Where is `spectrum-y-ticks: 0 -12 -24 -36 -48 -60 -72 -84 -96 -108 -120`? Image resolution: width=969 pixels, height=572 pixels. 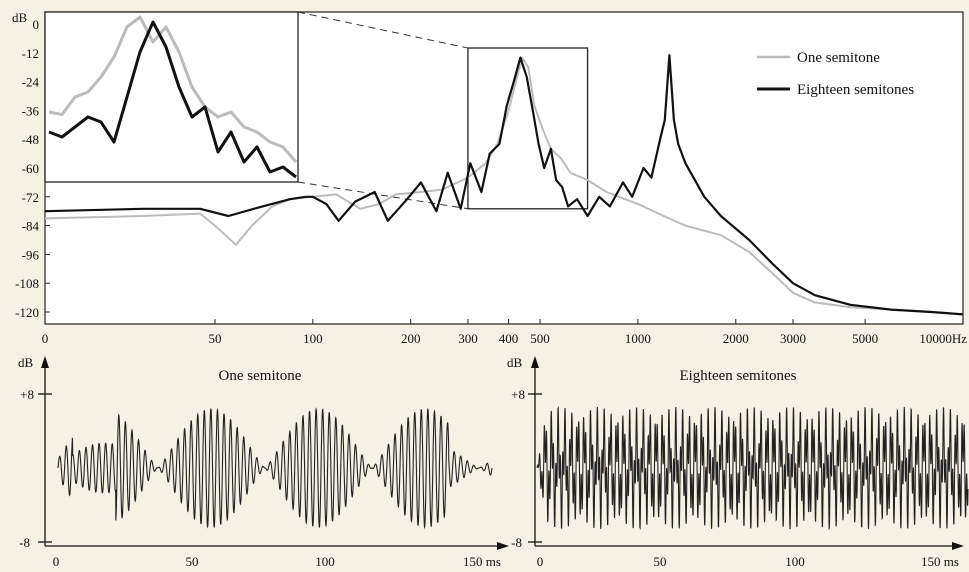
spectrum-y-ticks: 0 -12 -24 -36 -48 -60 -72 -84 -96 -108 -120 is located at coordinates (32, 168).